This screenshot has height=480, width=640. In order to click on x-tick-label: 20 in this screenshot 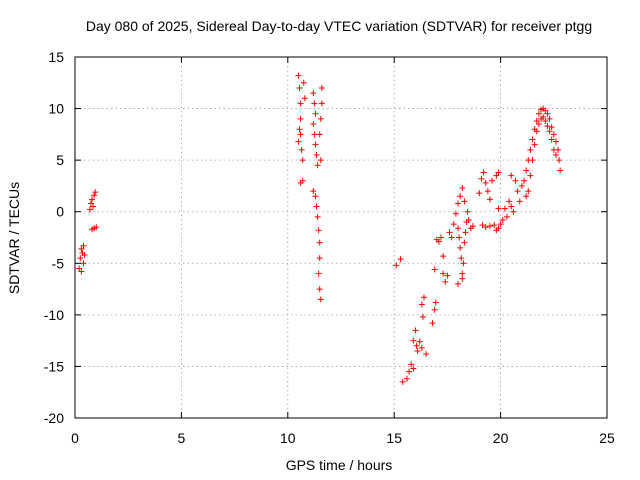, I will do `click(501, 438)`.